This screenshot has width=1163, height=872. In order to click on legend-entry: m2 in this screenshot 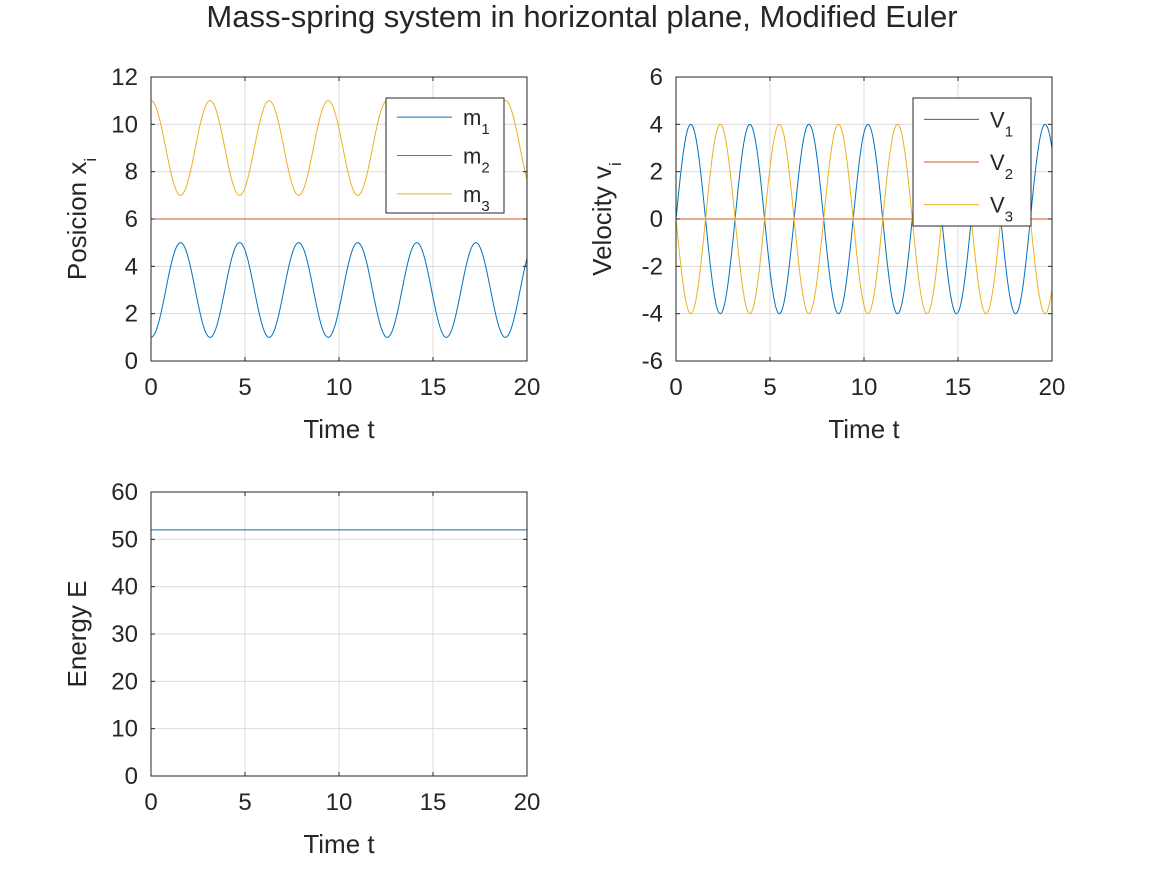, I will do `click(476, 160)`.